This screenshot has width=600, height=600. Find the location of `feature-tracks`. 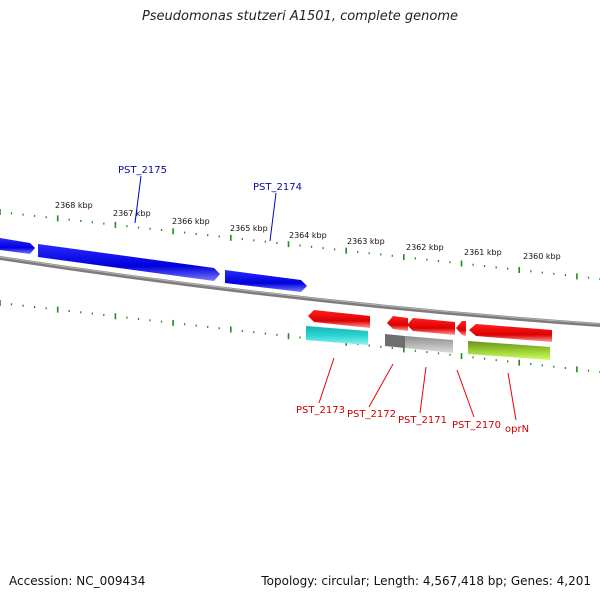

feature-tracks is located at coordinates (428, 343).